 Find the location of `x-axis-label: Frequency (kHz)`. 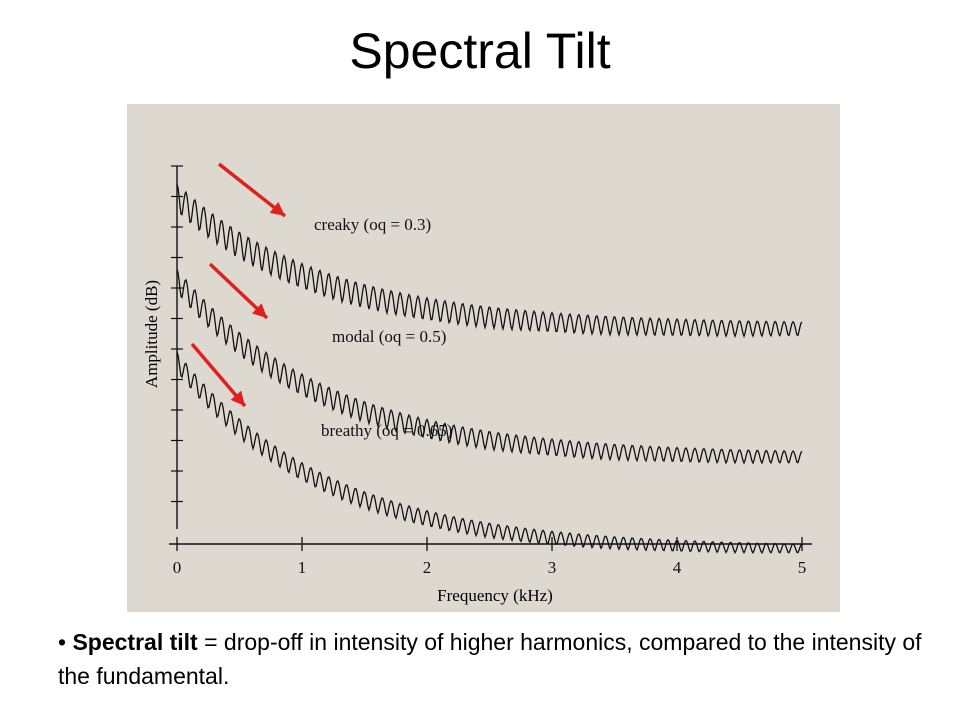

x-axis-label: Frequency (kHz) is located at coordinates (495, 595).